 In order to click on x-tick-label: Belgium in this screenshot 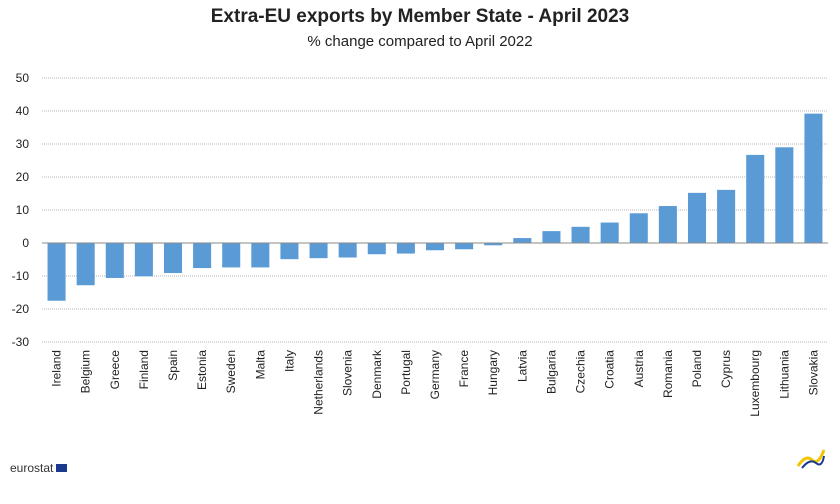, I will do `click(86, 371)`.